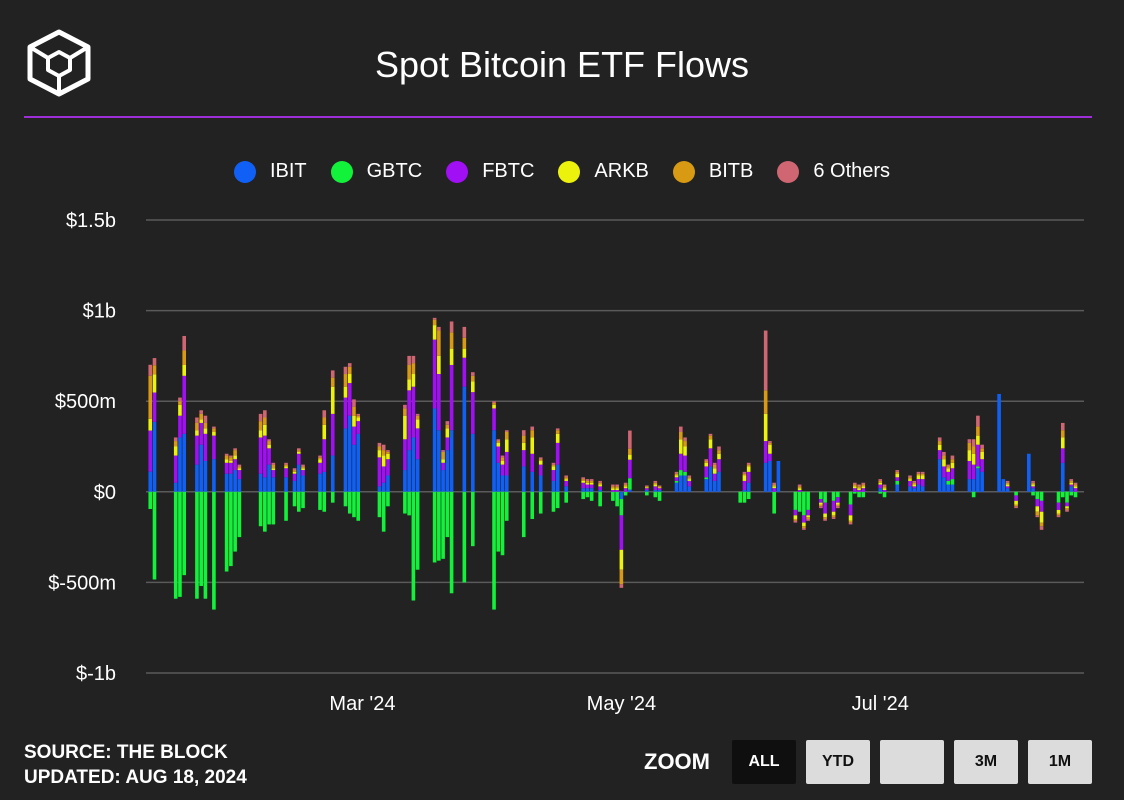 This screenshot has width=1124, height=800. What do you see at coordinates (105, 493) in the screenshot?
I see `y-tick-label: $0` at bounding box center [105, 493].